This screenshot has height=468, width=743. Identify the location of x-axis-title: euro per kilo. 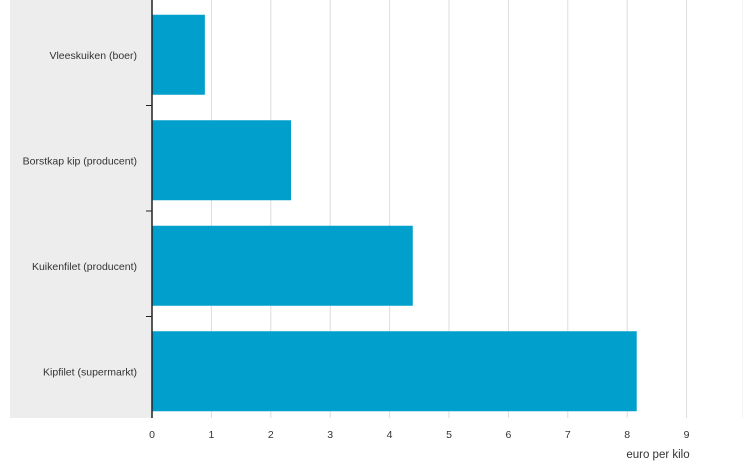
(657, 455).